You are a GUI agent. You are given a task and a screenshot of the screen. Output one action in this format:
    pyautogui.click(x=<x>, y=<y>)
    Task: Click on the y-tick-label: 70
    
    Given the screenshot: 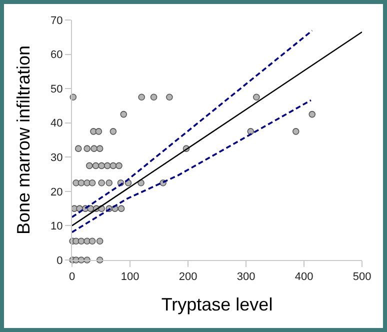 What is the action you would take?
    pyautogui.click(x=56, y=20)
    